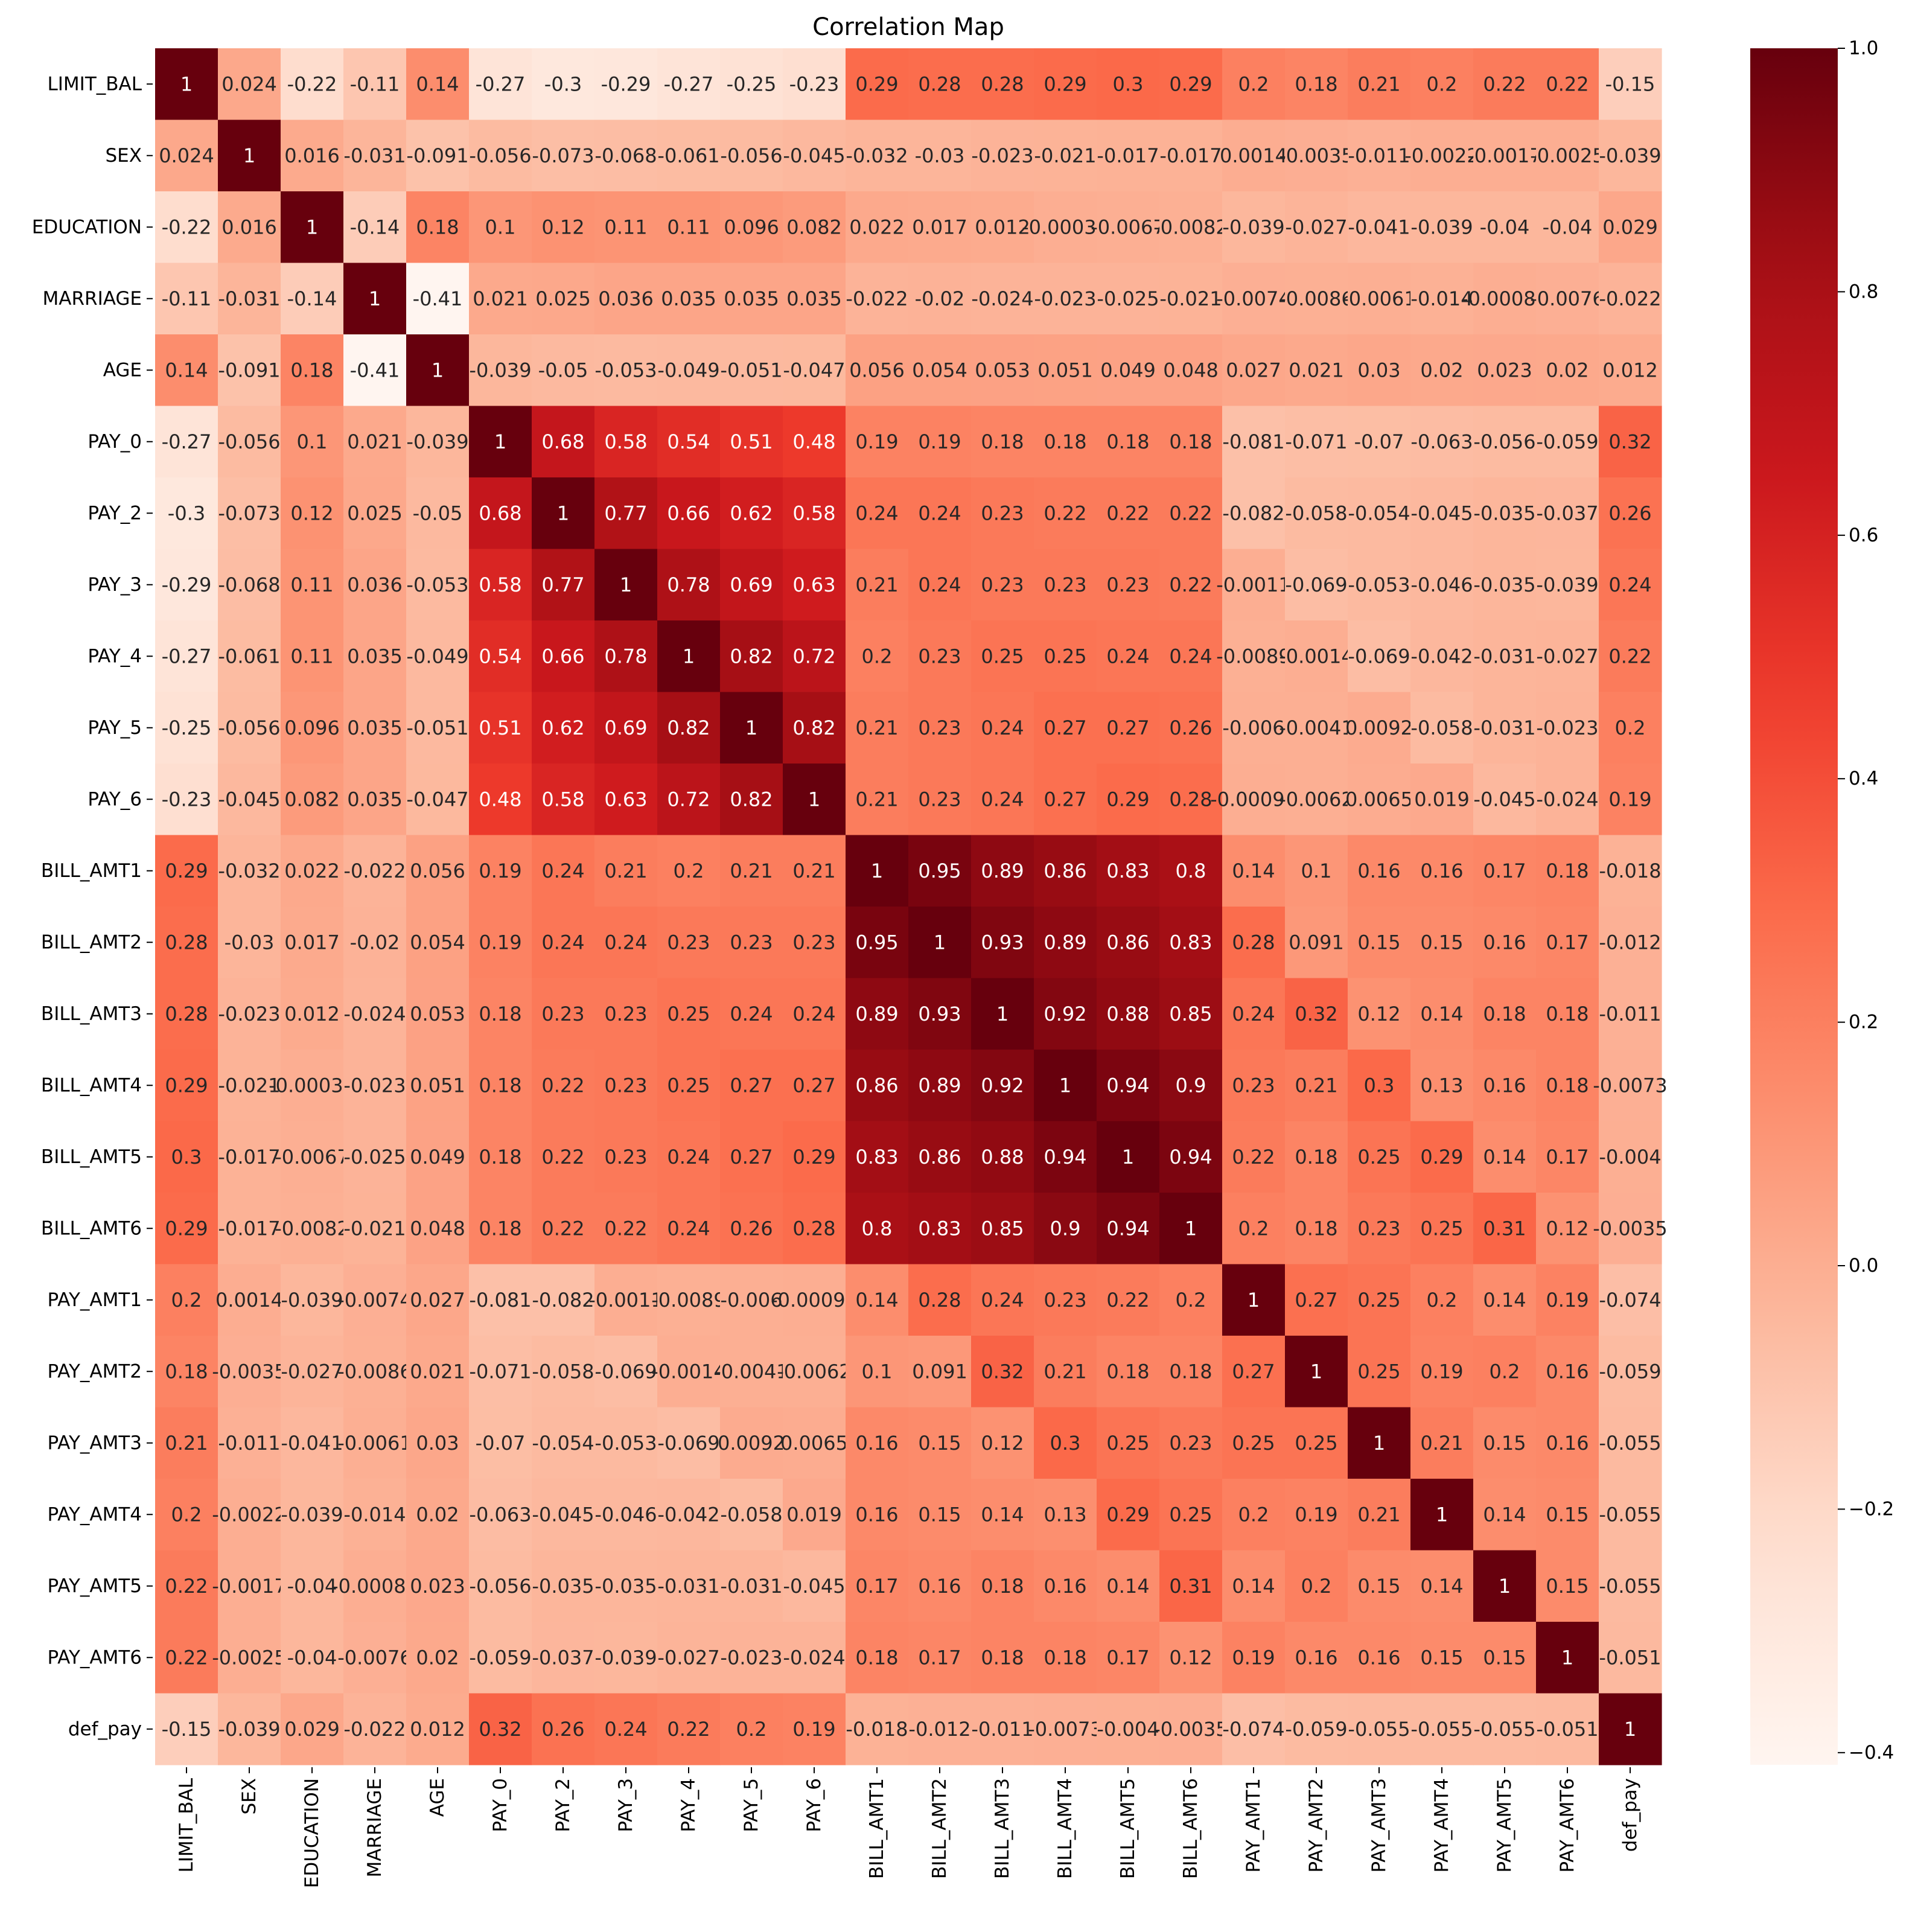  I want to click on cell-value-label: -0.05, so click(563, 370).